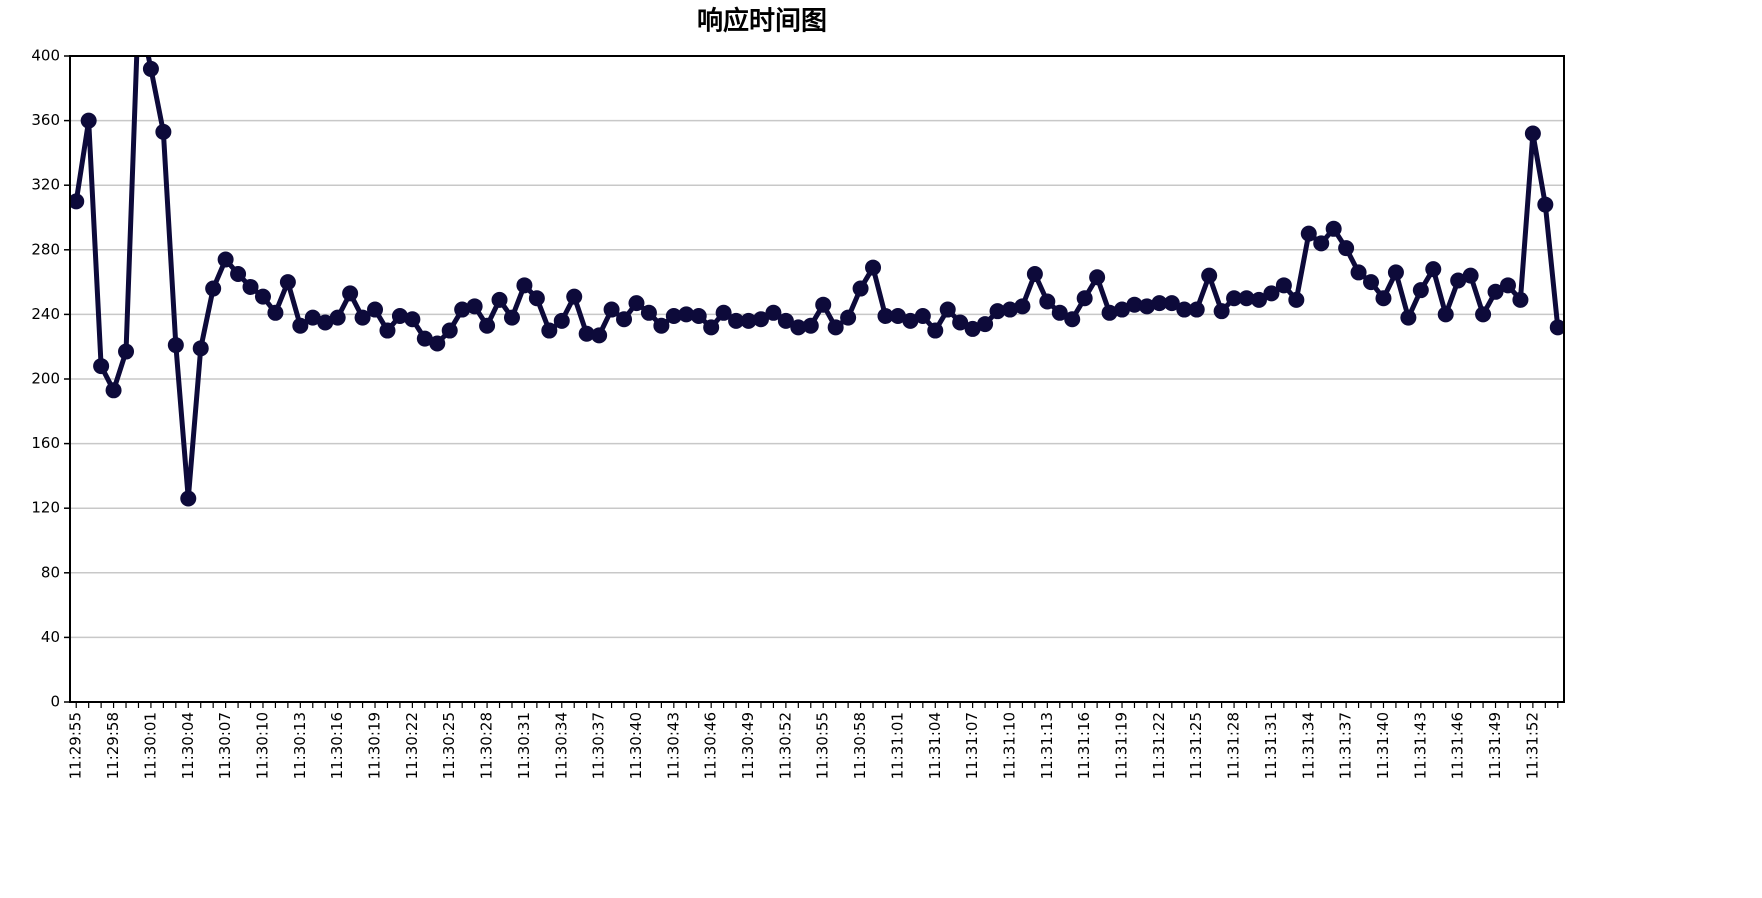 The height and width of the screenshot is (898, 1762). I want to click on x-tick-label: 11:30:04, so click(188, 745).